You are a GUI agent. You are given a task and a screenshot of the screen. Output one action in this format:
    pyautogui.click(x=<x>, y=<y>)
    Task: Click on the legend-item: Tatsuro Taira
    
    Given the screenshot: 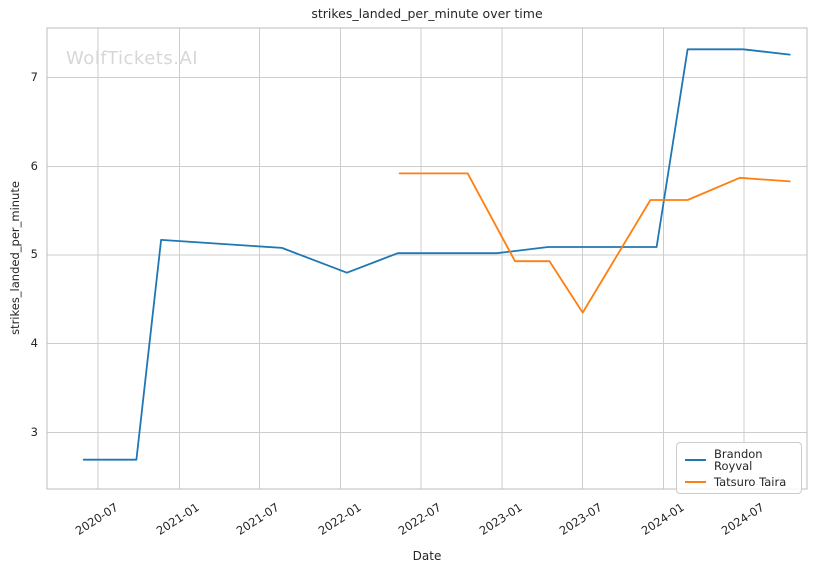 What is the action you would take?
    pyautogui.click(x=739, y=482)
    